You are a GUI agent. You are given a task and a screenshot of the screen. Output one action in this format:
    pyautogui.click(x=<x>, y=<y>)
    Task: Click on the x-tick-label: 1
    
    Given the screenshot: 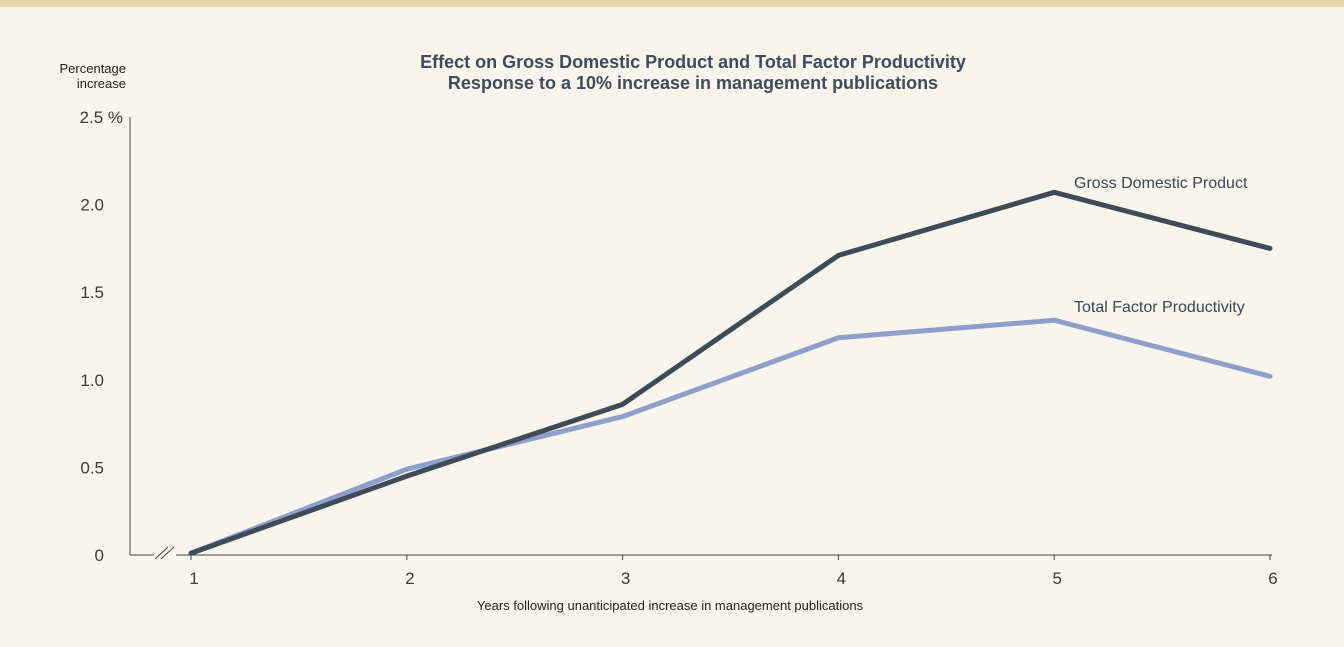 What is the action you would take?
    pyautogui.click(x=193, y=578)
    